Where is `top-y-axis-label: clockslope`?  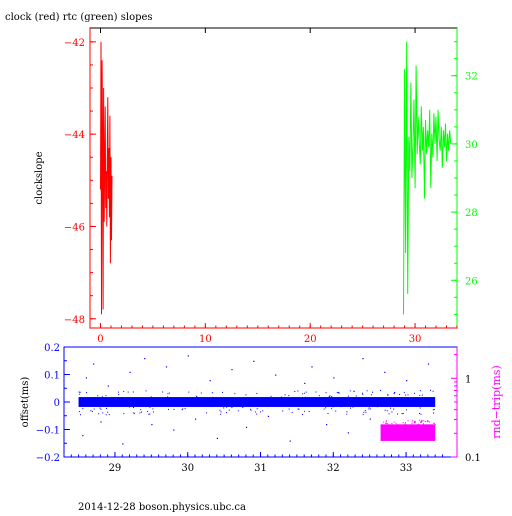
top-y-axis-label: clockslope is located at coordinates (39, 177).